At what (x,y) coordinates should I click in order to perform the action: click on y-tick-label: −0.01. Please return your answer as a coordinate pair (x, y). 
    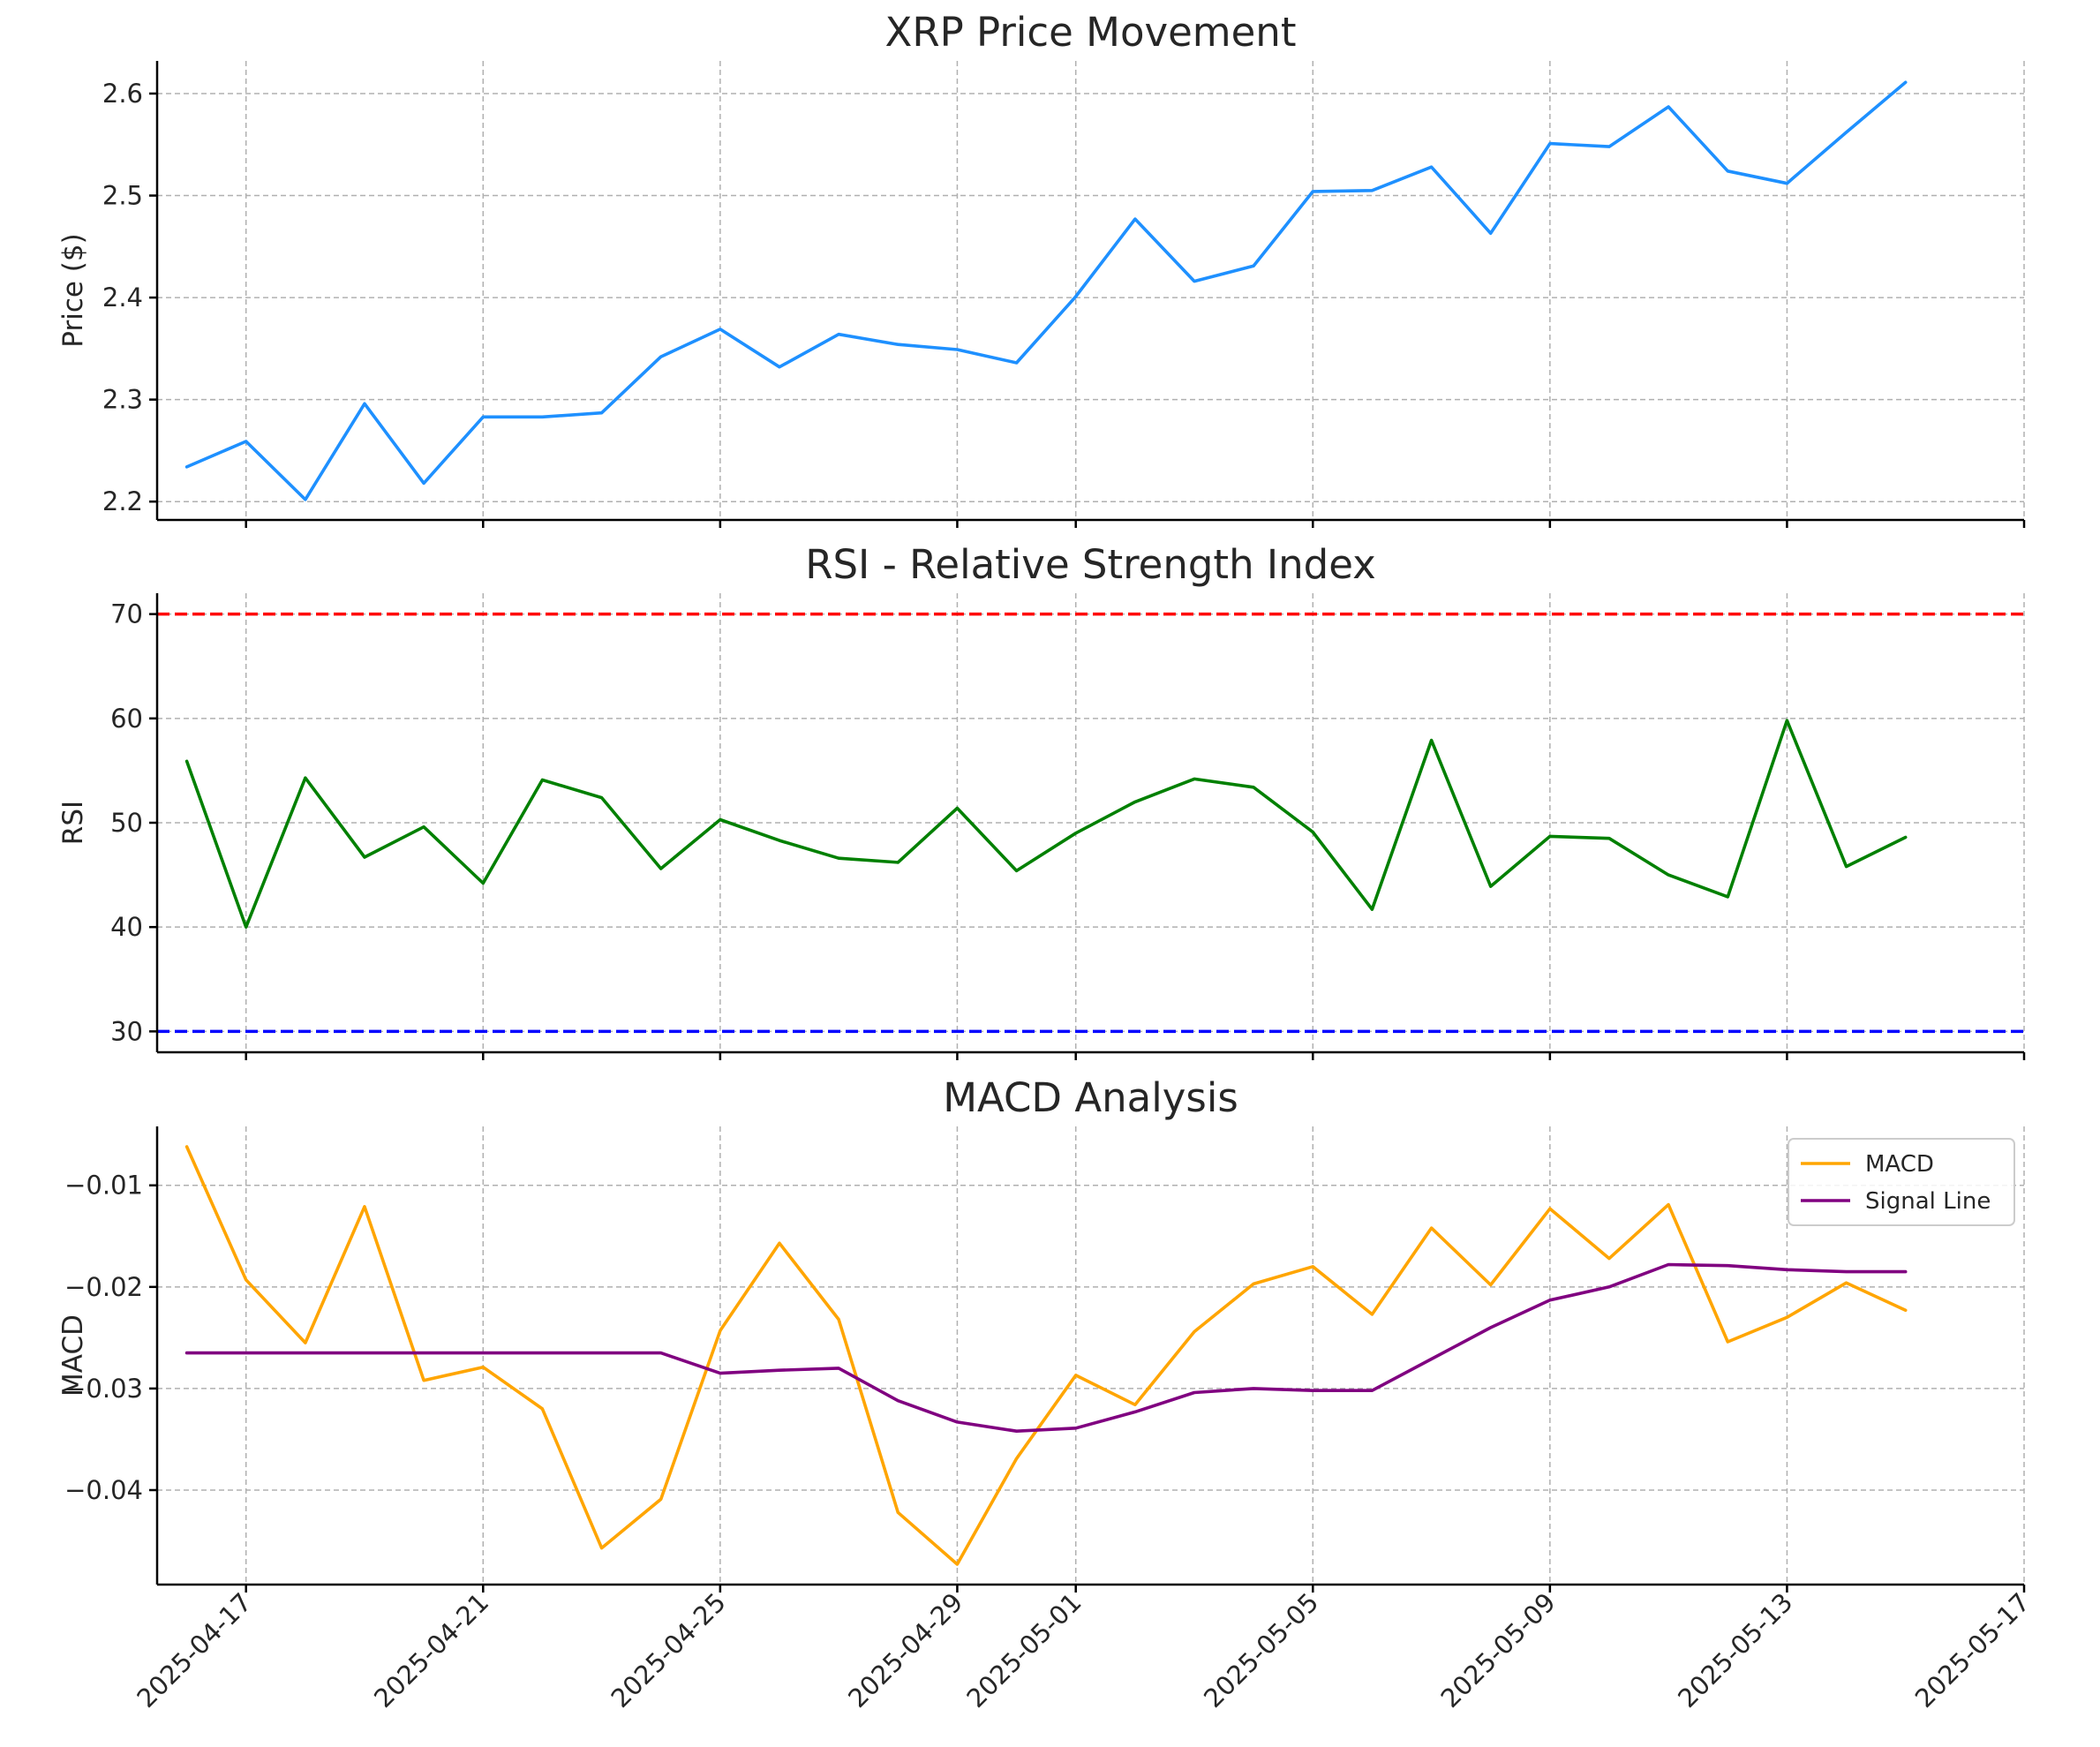
    Looking at the image, I should click on (103, 1186).